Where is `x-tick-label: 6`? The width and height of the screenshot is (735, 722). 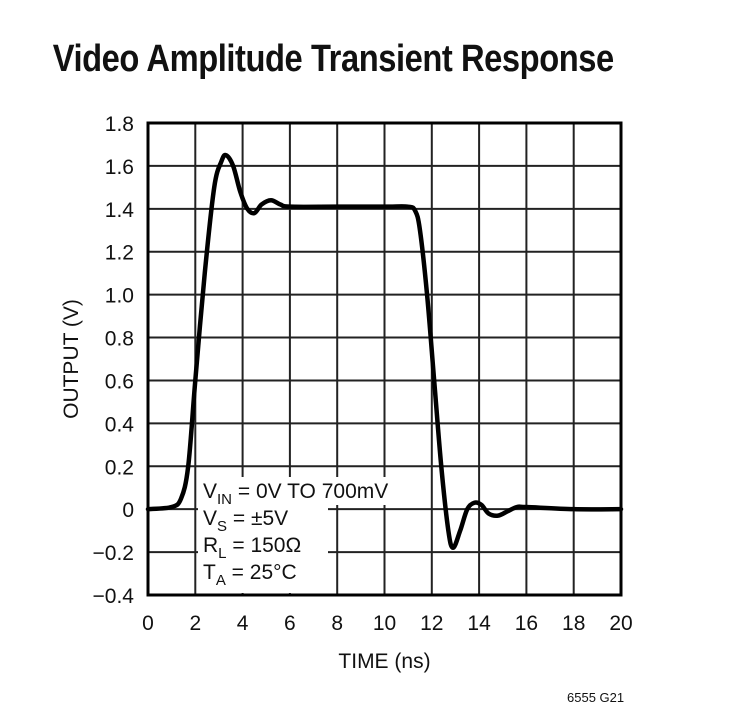 x-tick-label: 6 is located at coordinates (290, 623).